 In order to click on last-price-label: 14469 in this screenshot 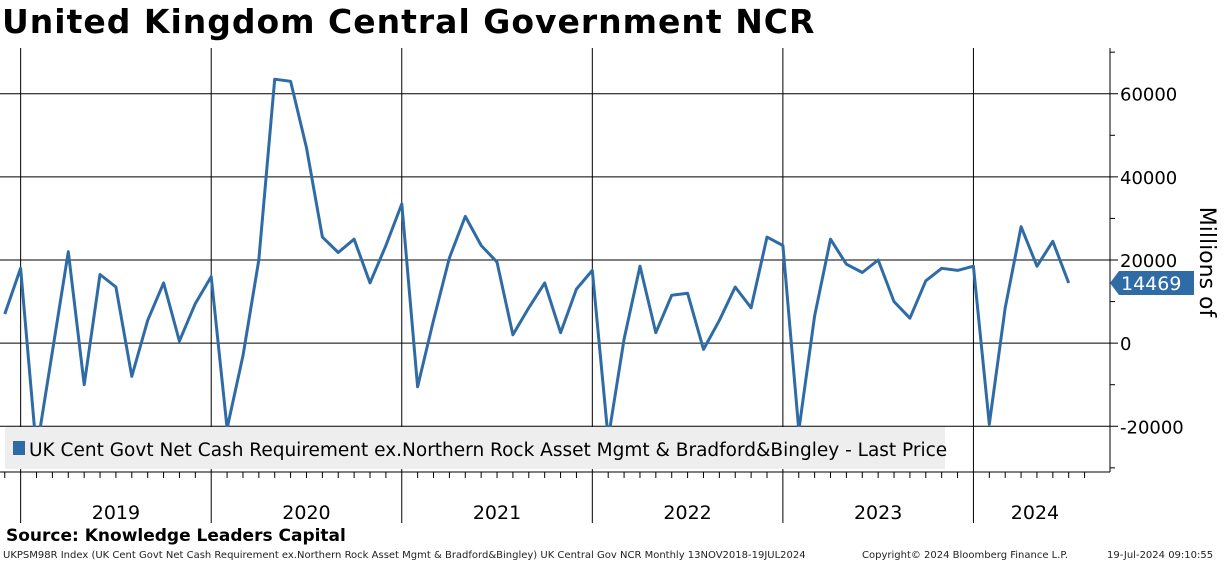, I will do `click(1151, 284)`.